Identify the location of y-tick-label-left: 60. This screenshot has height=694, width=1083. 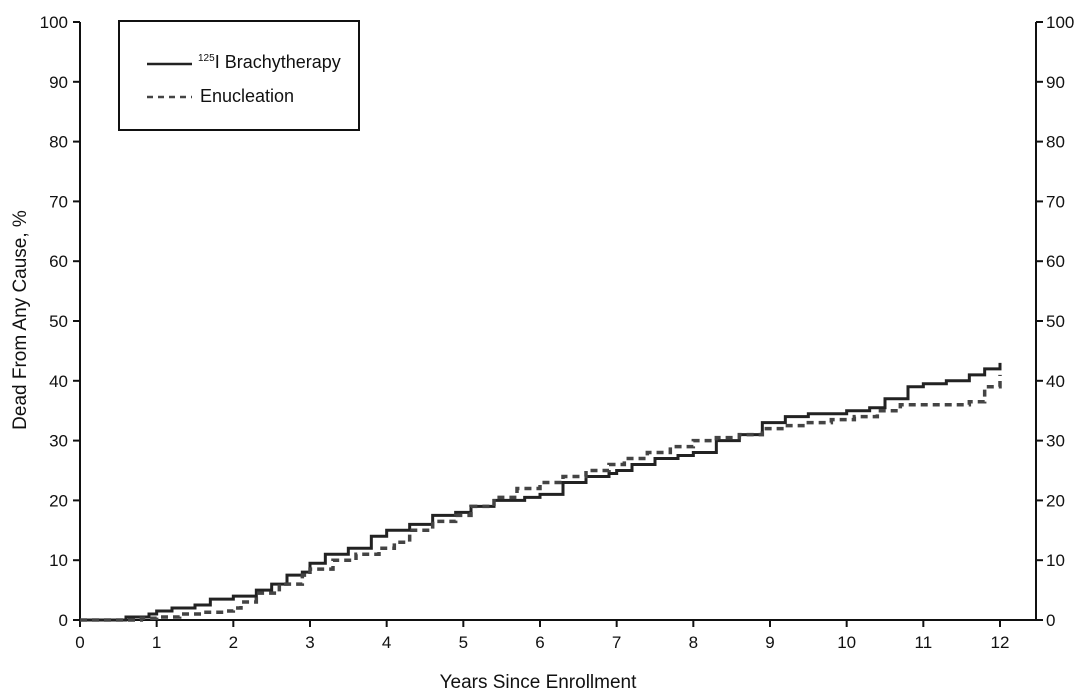
(58, 261).